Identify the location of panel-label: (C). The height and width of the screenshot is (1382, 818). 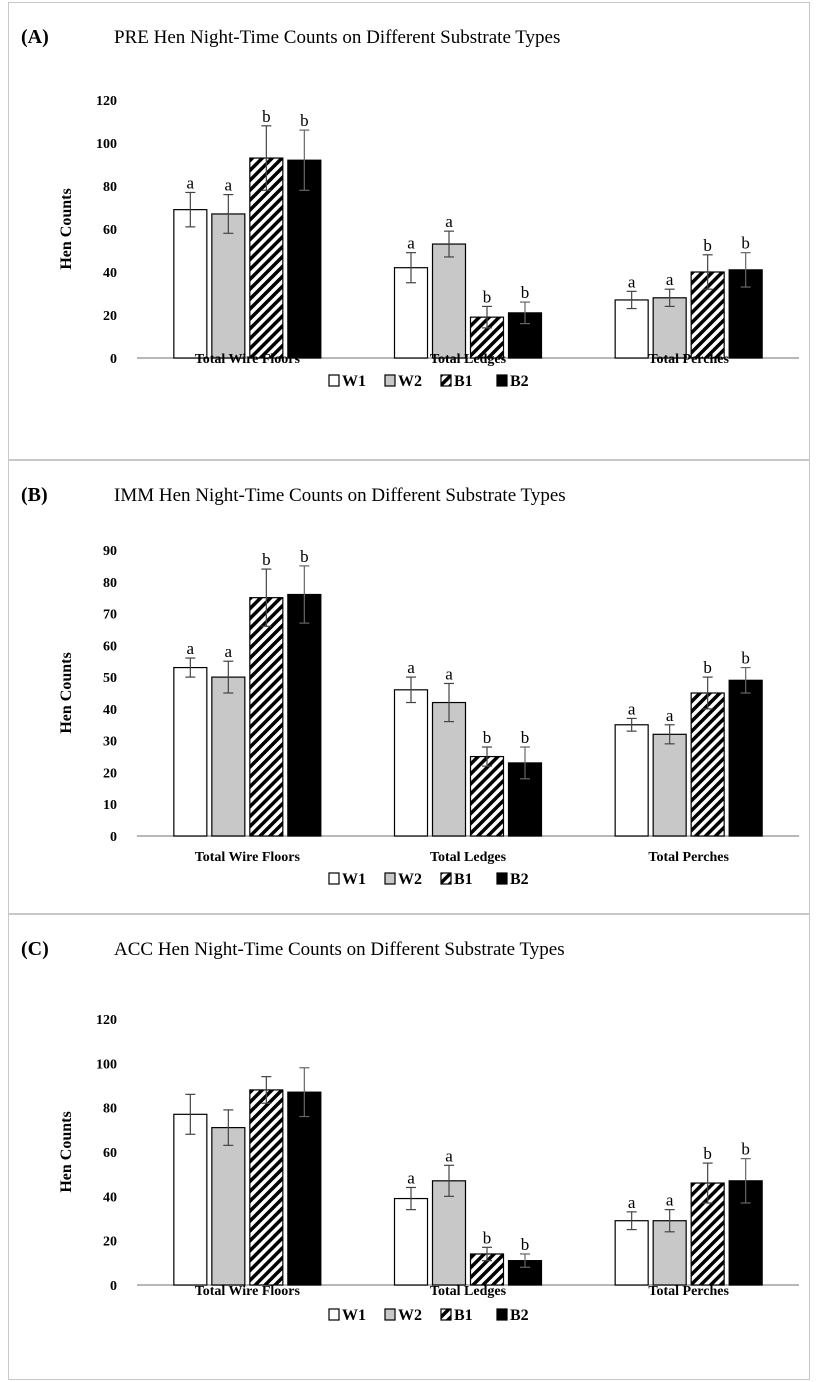
(35, 949).